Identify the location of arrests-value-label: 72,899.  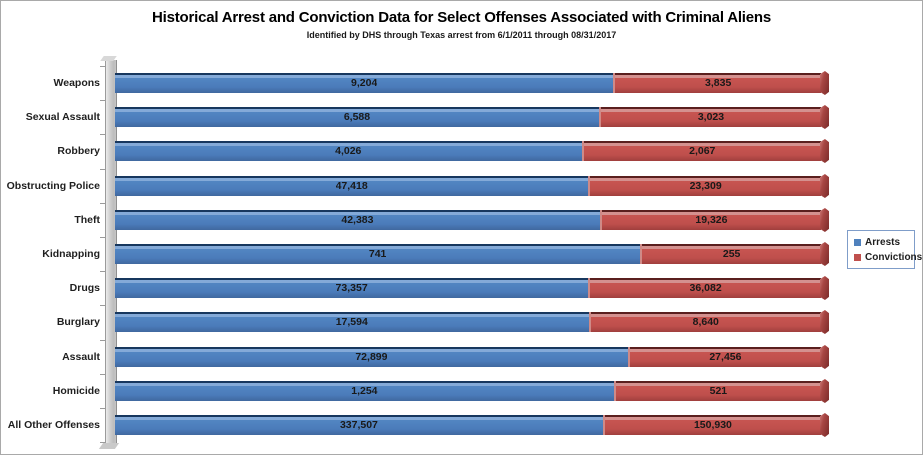
(371, 357).